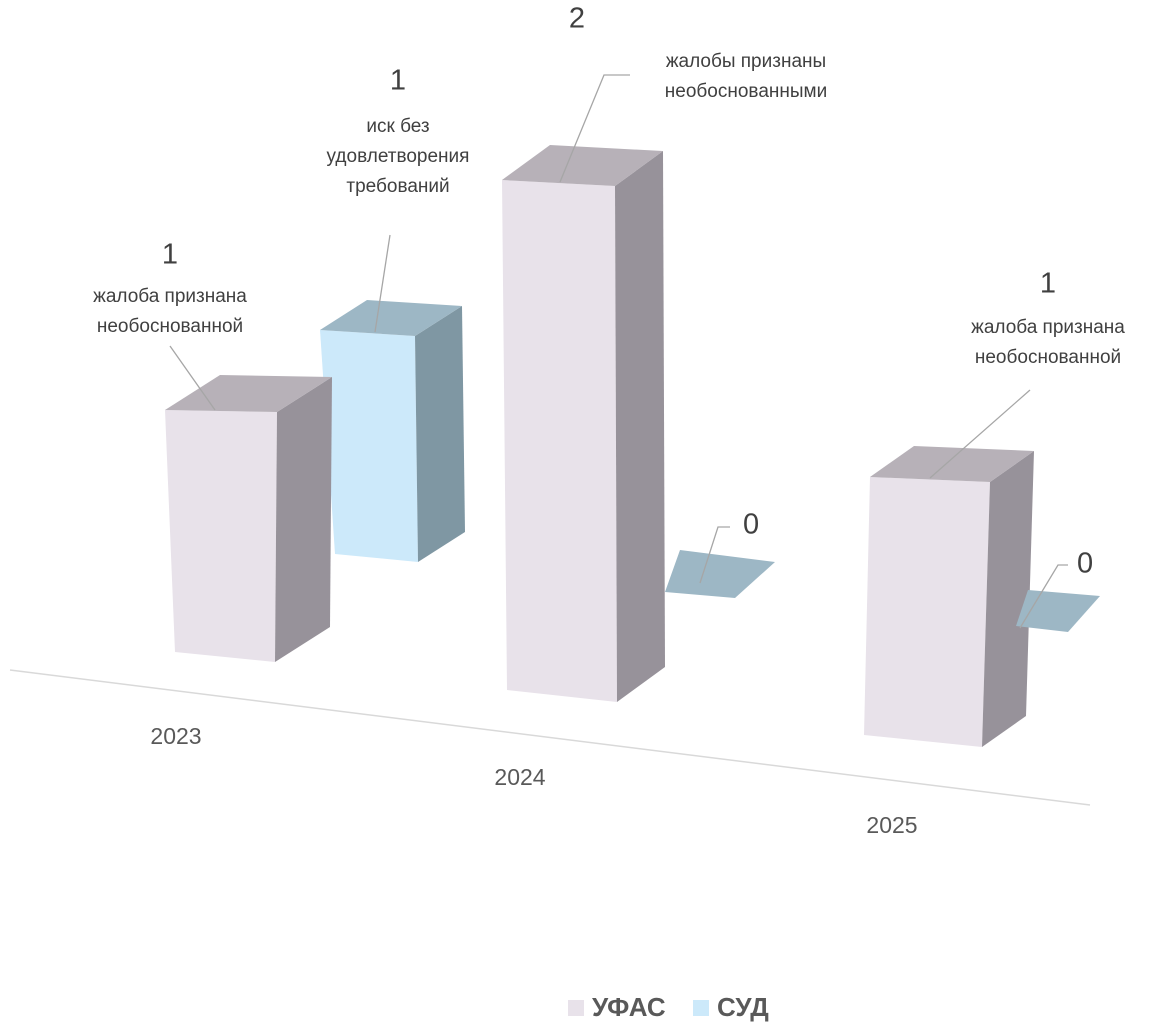 Image resolution: width=1158 pixels, height=1028 pixels. What do you see at coordinates (714, 555) in the screenshot?
I see `leader-line-СУД-2024` at bounding box center [714, 555].